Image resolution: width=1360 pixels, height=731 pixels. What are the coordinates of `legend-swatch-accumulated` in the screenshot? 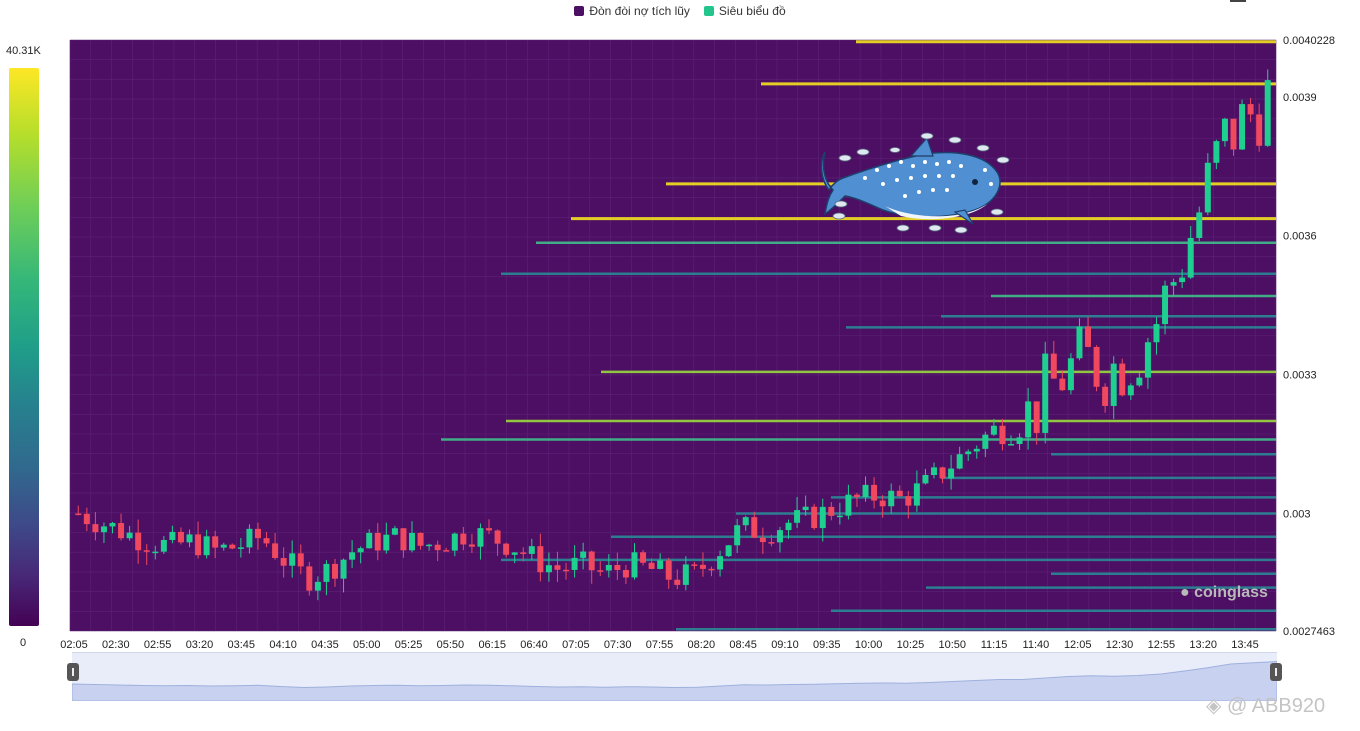 It's located at (579, 11).